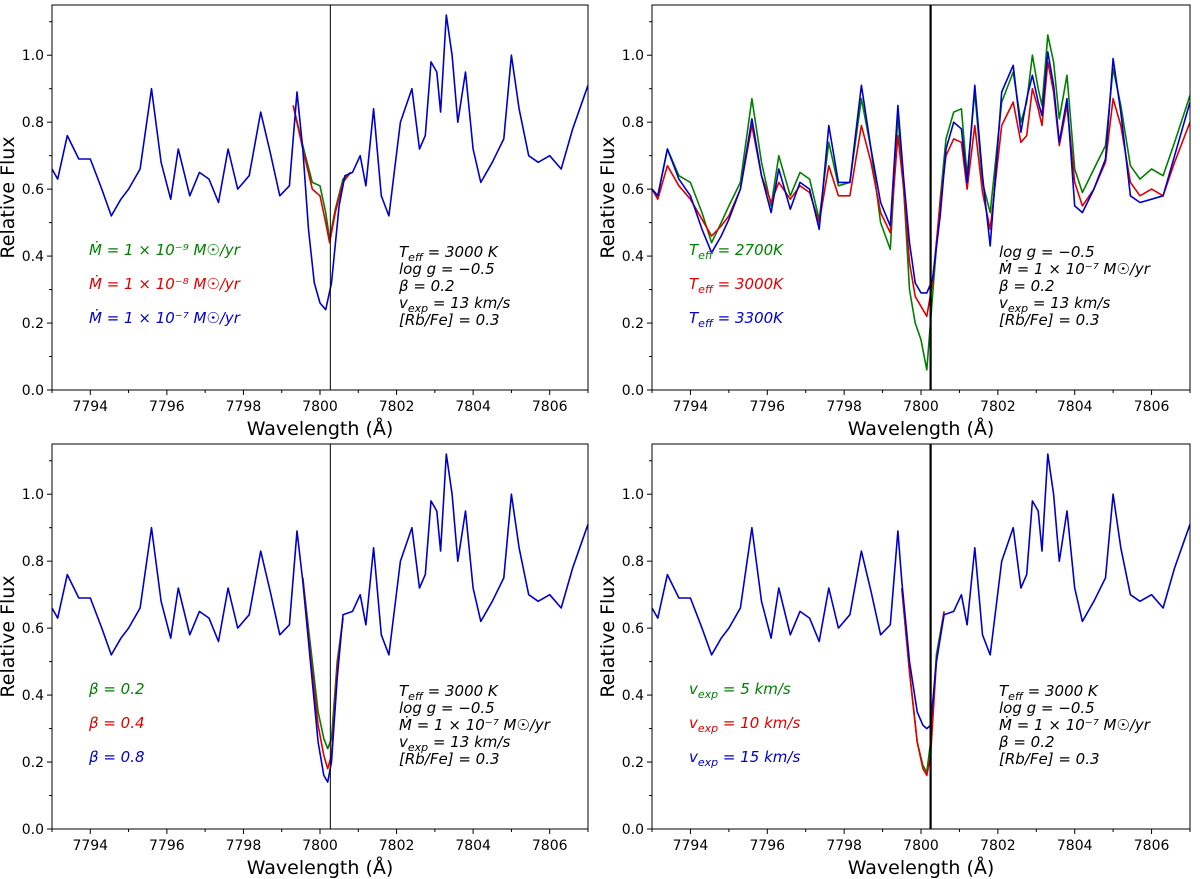  I want to click on legend-entry-3: β = 0.8, so click(116, 757).